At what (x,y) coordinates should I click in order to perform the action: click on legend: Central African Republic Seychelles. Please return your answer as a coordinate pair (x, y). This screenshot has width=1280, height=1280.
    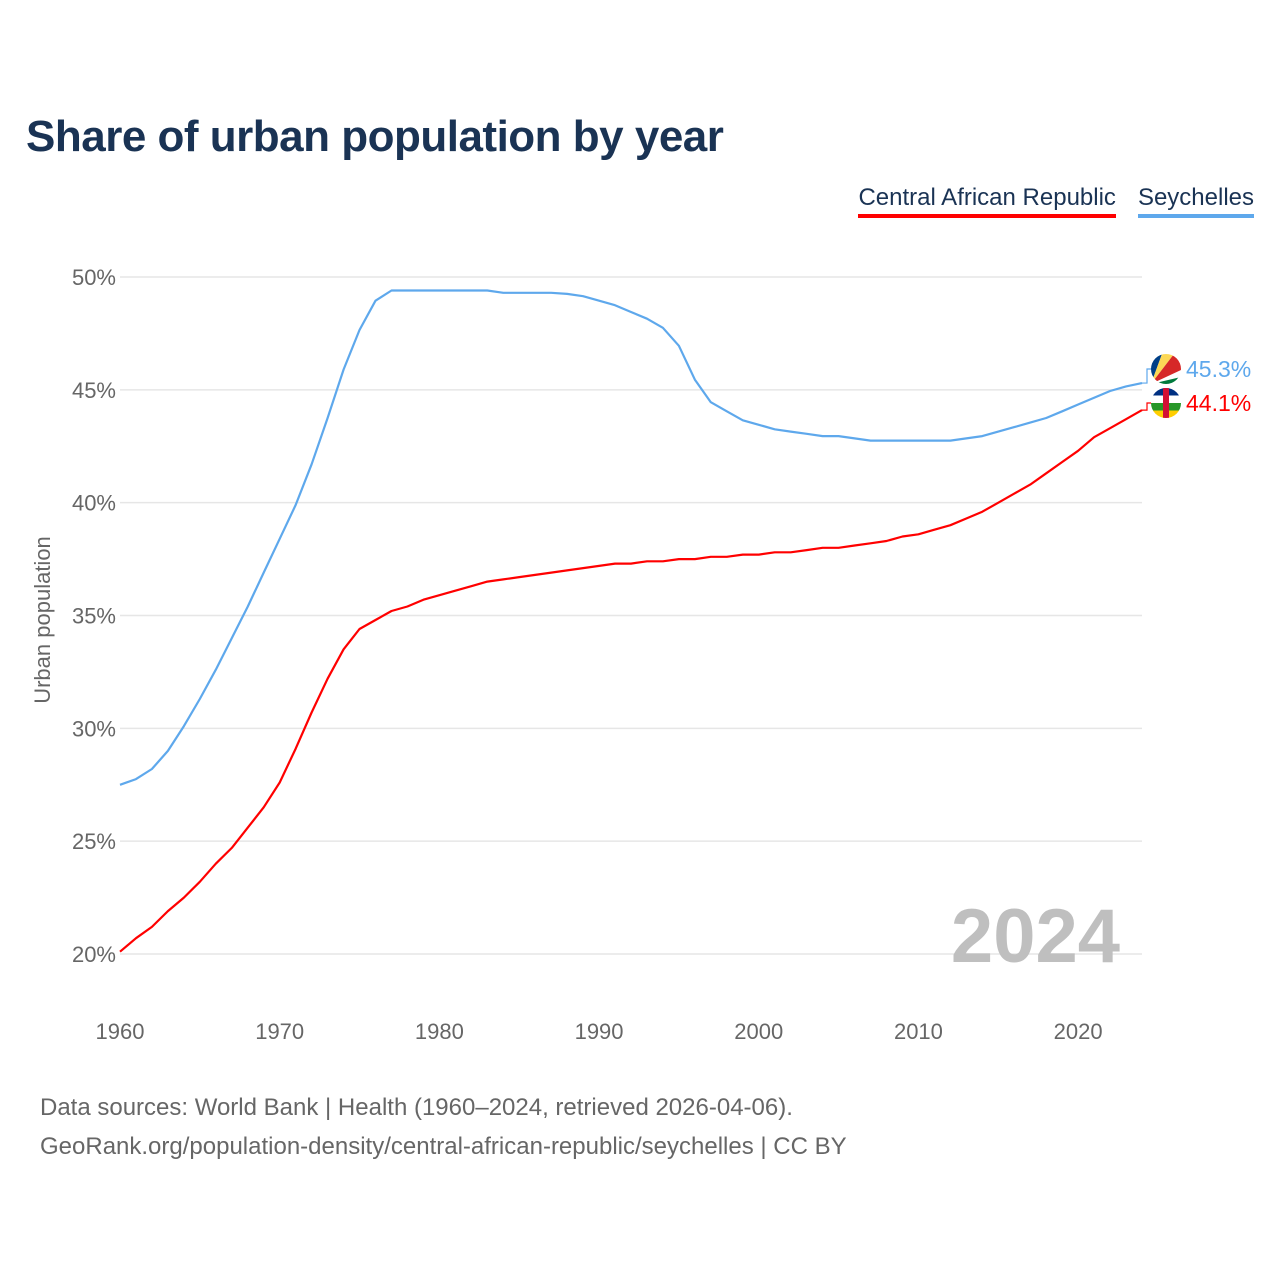
    Looking at the image, I should click on (1056, 201).